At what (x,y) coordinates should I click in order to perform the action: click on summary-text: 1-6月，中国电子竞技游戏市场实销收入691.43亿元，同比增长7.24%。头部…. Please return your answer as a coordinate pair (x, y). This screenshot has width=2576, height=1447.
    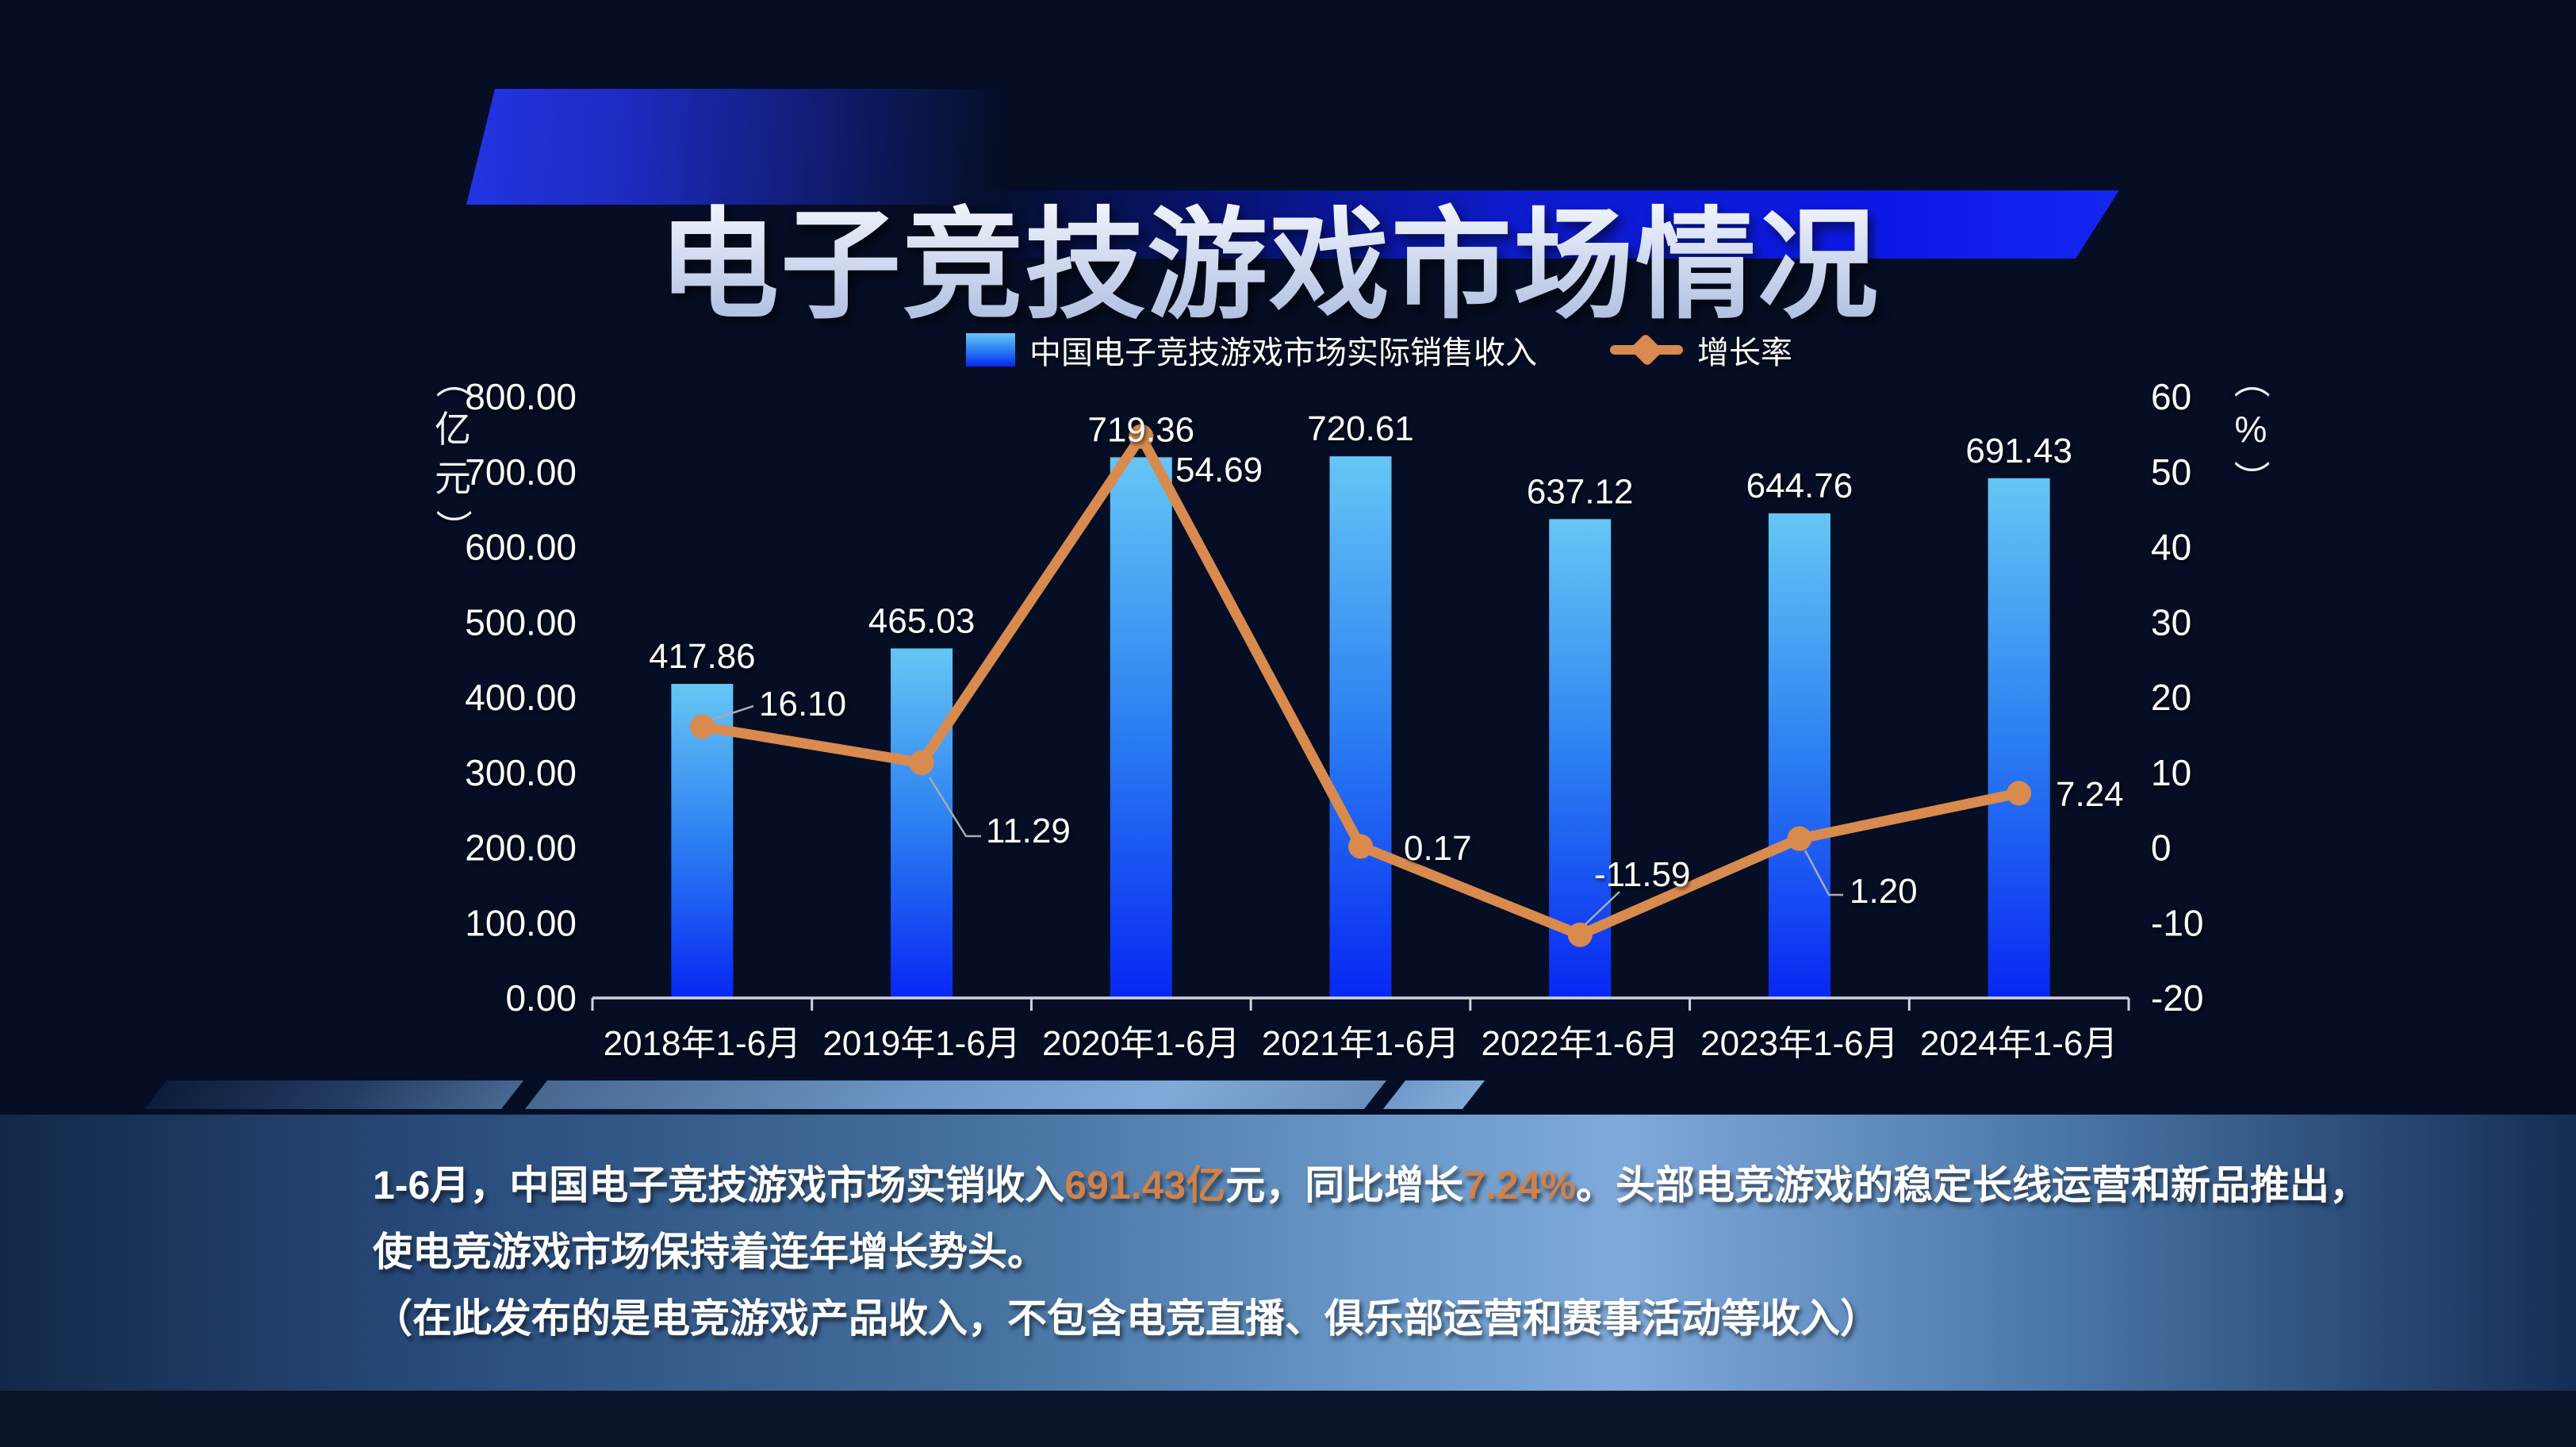
    Looking at the image, I should click on (1388, 1252).